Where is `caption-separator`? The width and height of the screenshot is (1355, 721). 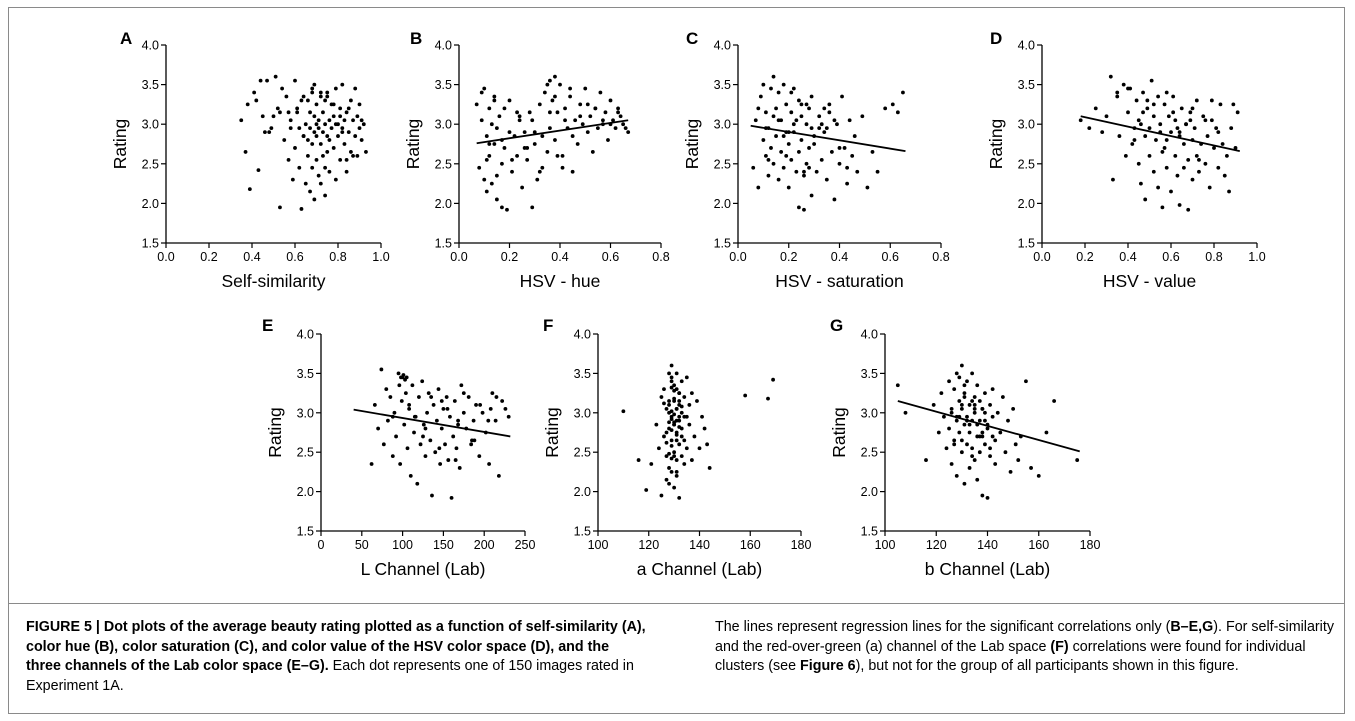 caption-separator is located at coordinates (676, 603).